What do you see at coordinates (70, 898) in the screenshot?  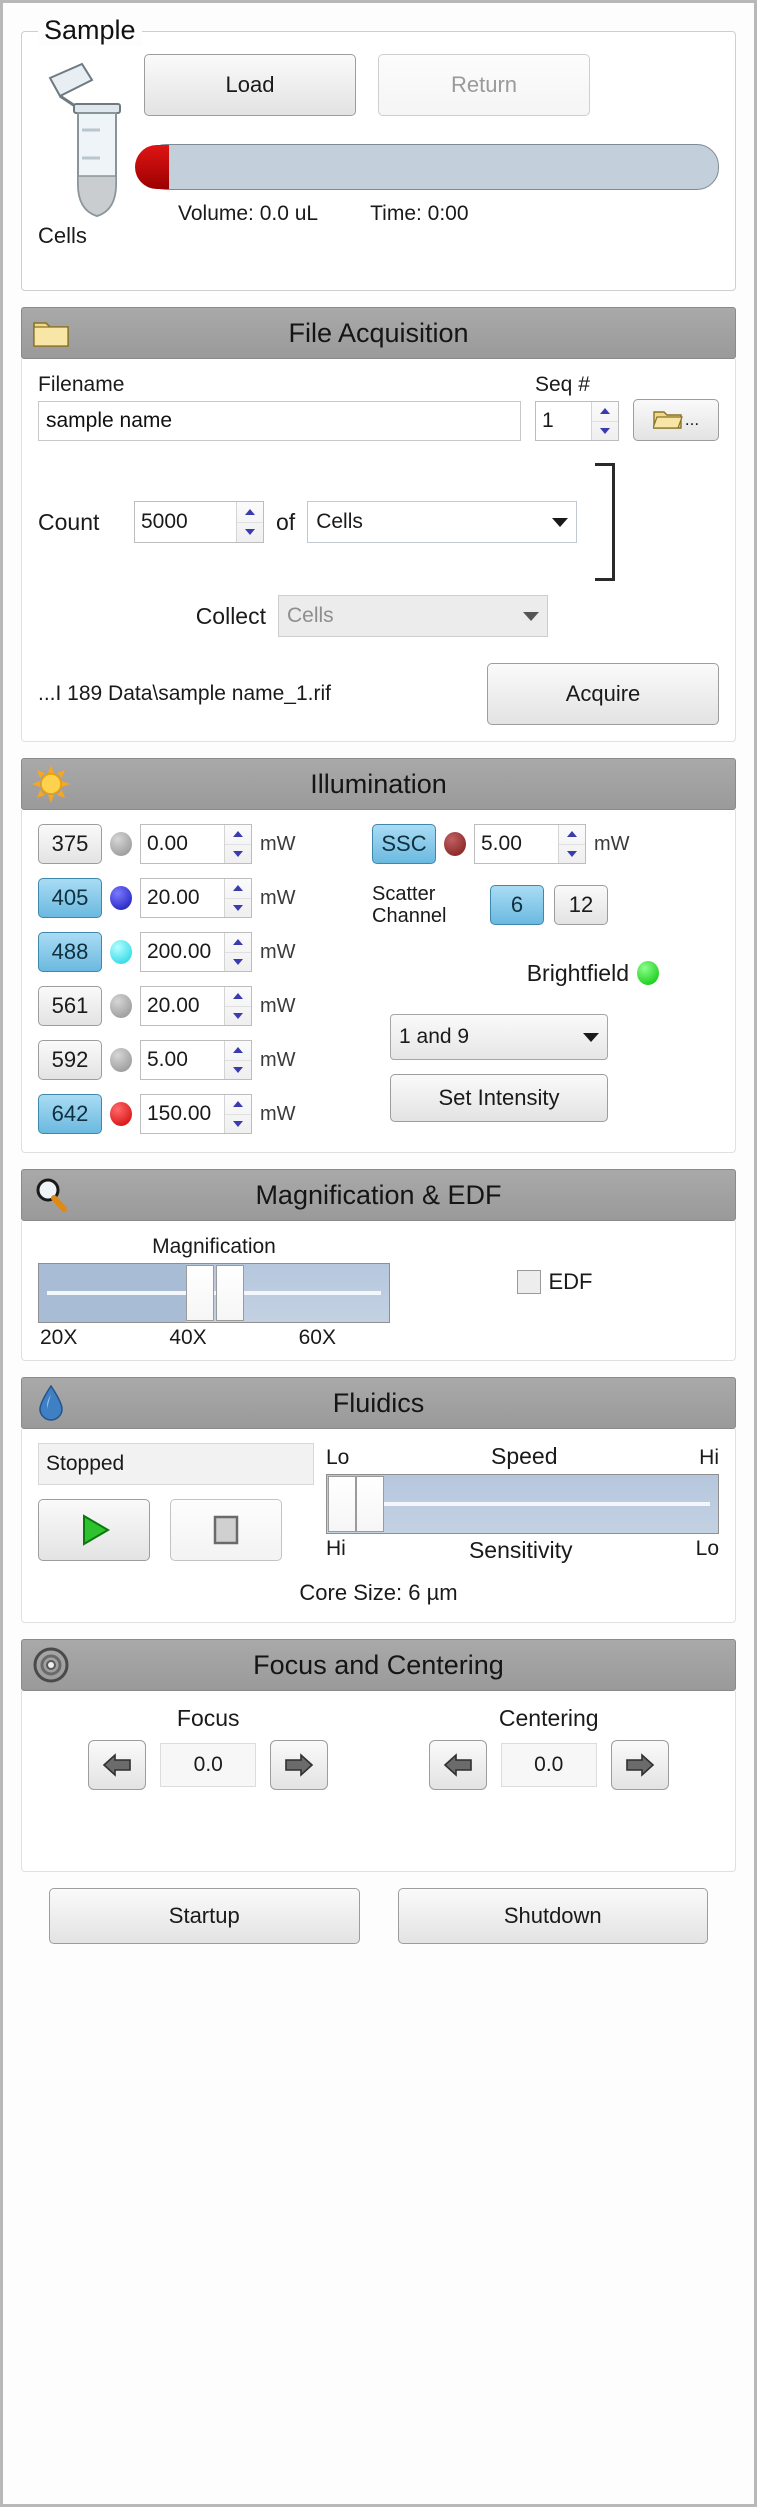 I see `laser-toggle-405: 405` at bounding box center [70, 898].